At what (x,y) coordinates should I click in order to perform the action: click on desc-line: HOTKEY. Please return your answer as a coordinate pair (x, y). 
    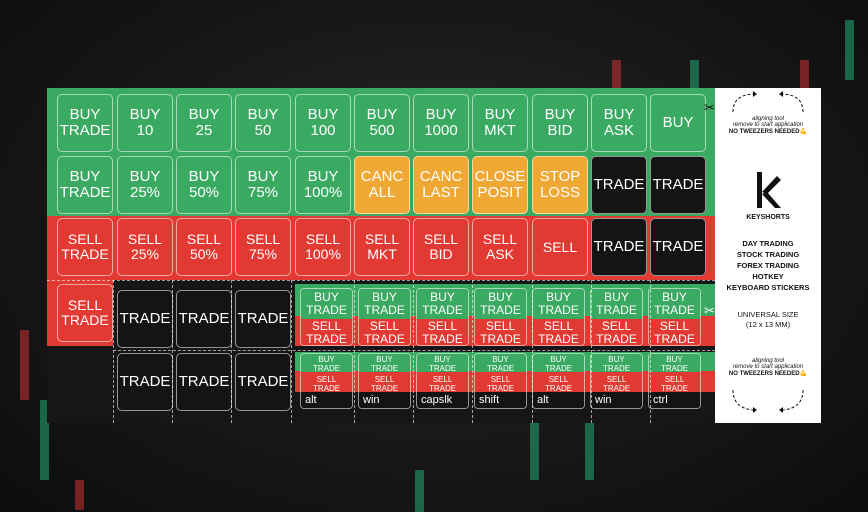
    Looking at the image, I should click on (768, 276).